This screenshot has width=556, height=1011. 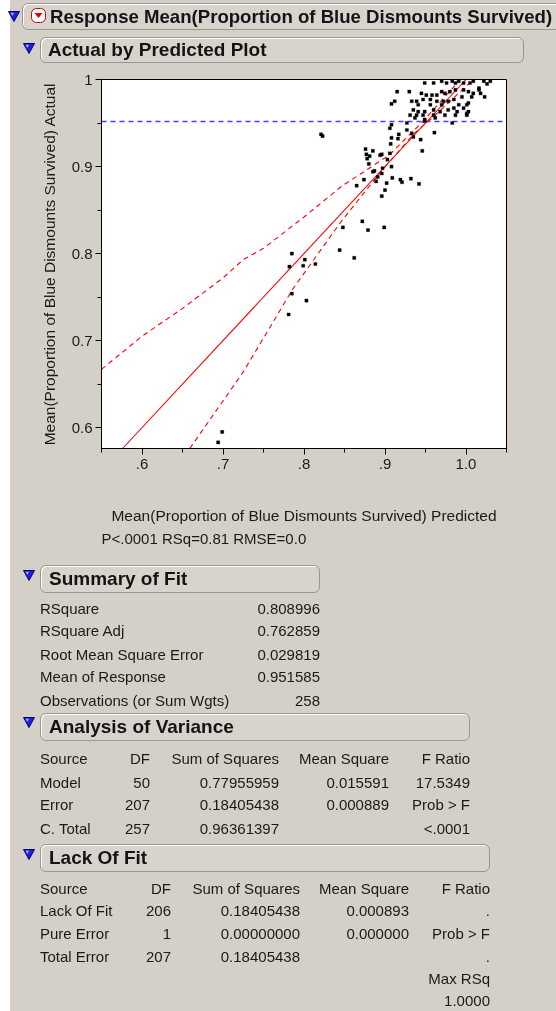 I want to click on chart-subtitle: Actual by Predicted Plot, so click(x=157, y=50).